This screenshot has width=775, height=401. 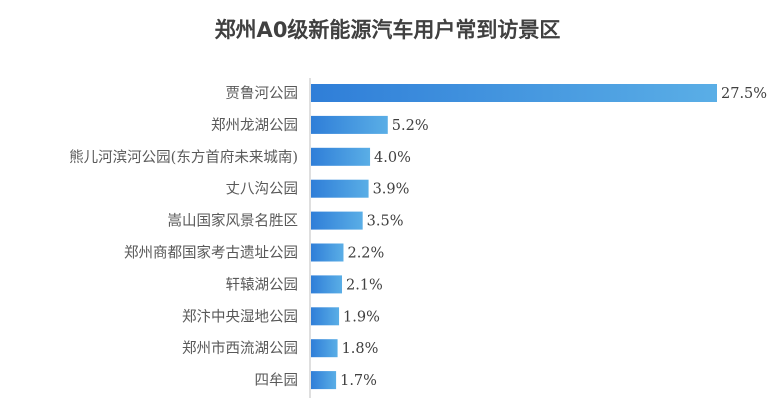 I want to click on data-label: 2.2%, so click(x=365, y=254).